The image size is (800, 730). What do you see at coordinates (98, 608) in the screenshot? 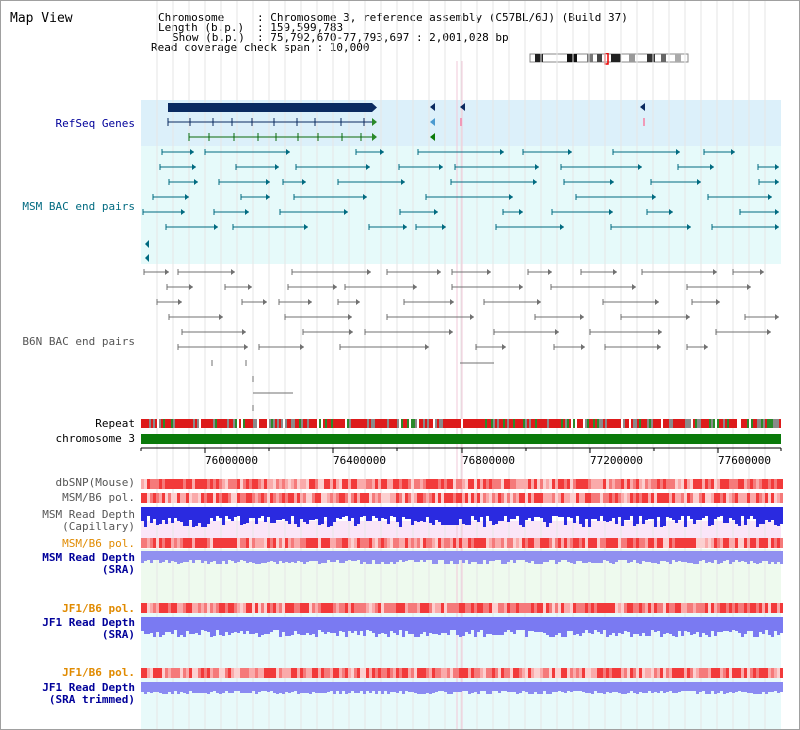
I see `track-label-jf1-b6-pol-1: JF1/B6 pol.` at bounding box center [98, 608].